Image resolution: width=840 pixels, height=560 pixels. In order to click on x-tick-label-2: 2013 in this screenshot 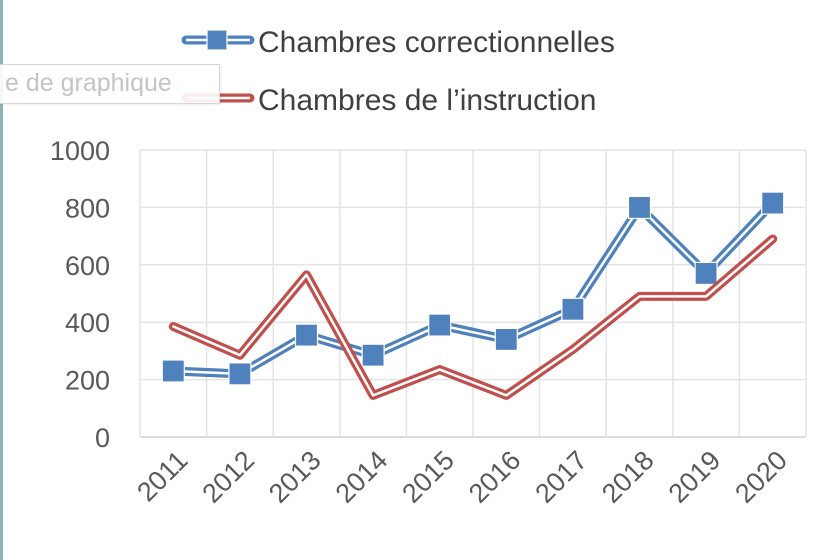, I will do `click(295, 477)`.